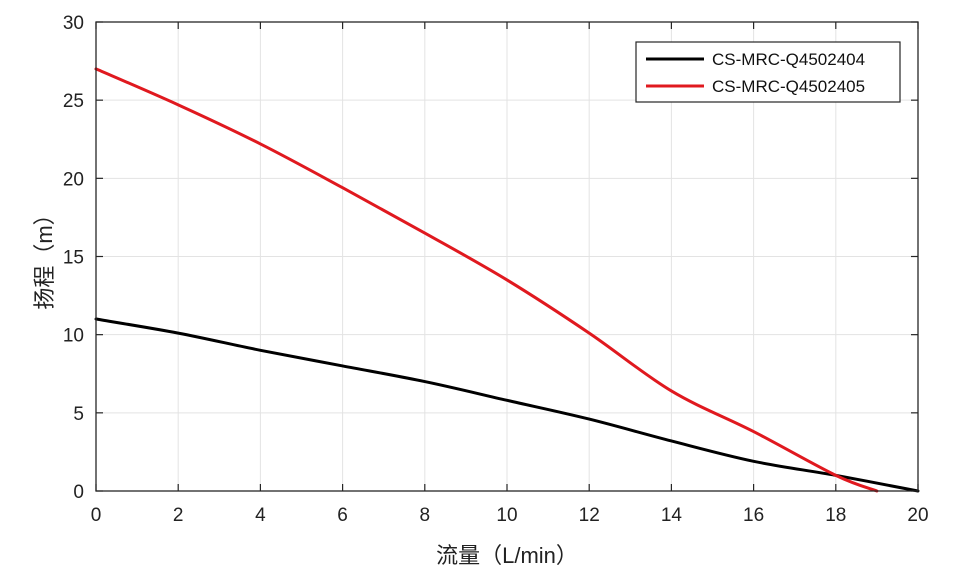 This screenshot has height=580, width=972. Describe the element at coordinates (73, 179) in the screenshot. I see `y-tick-label: 20` at that location.